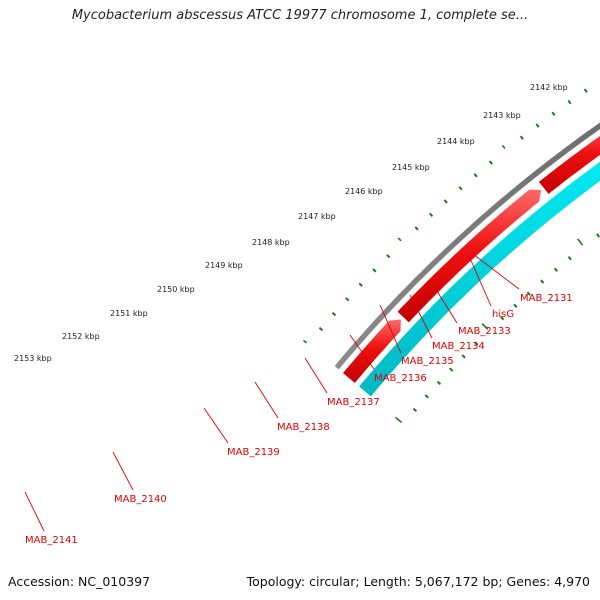  What do you see at coordinates (353, 402) in the screenshot?
I see `gene-label: MAB_2137` at bounding box center [353, 402].